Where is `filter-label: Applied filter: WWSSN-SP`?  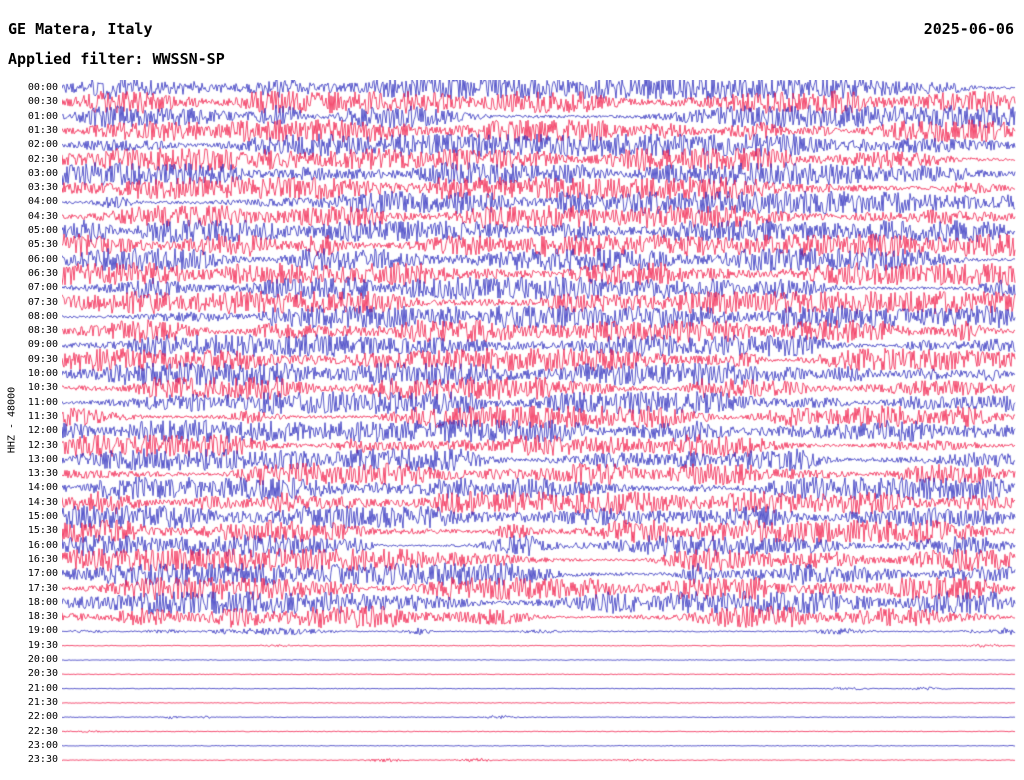
filter-label: Applied filter: WWSSN-SP is located at coordinates (116, 59).